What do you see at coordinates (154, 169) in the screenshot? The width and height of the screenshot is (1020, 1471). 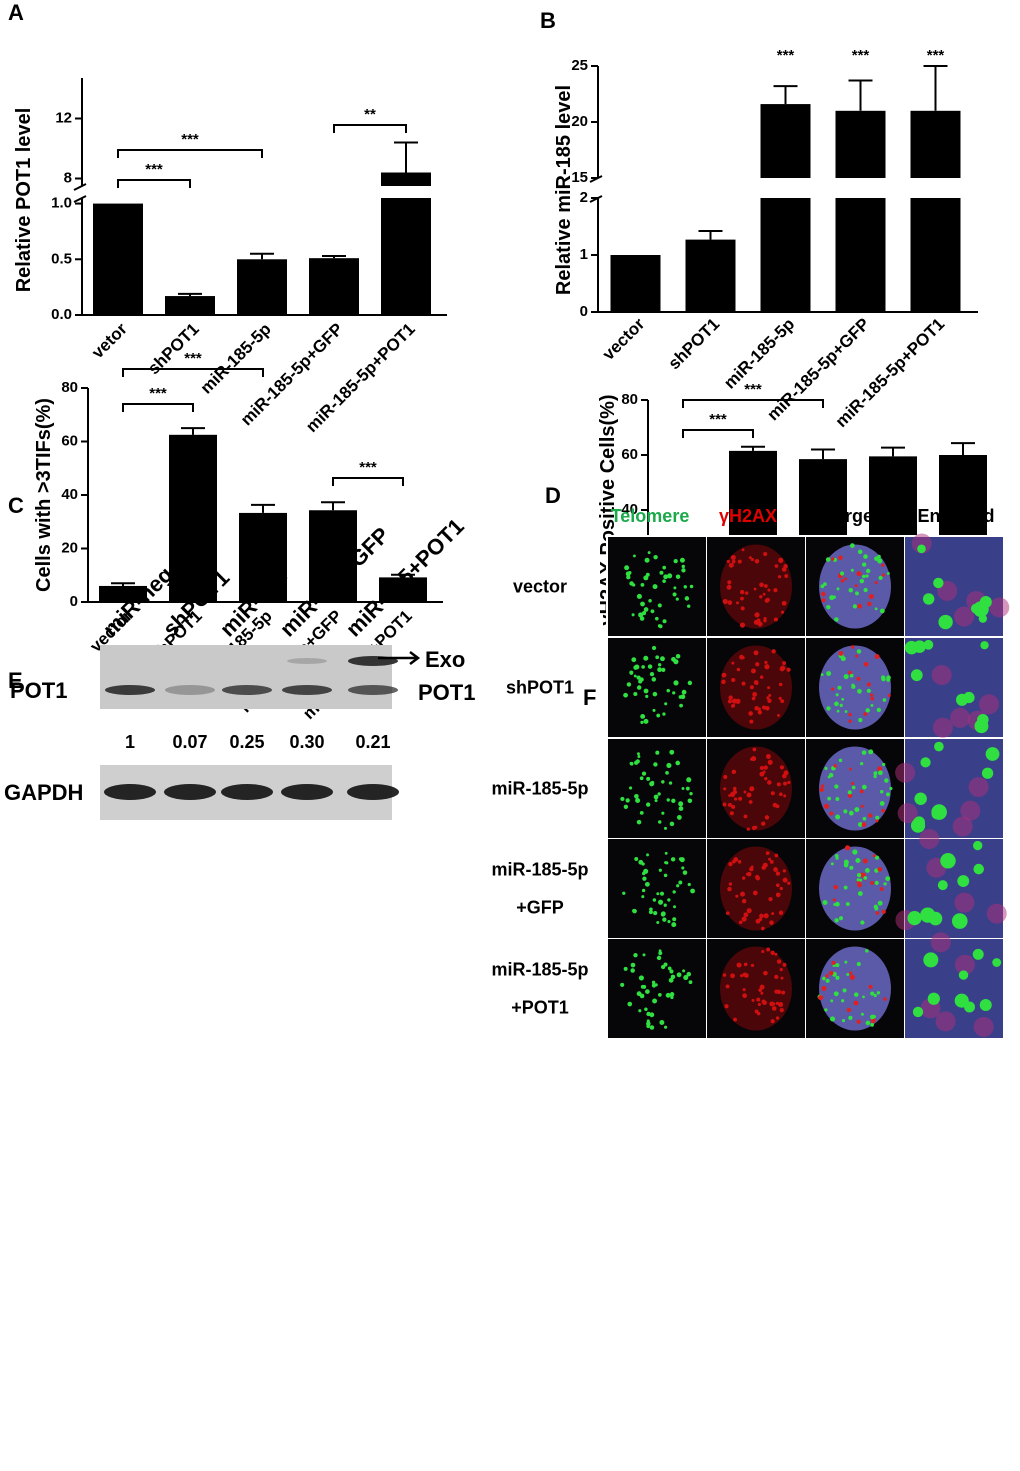 I see `significance-label: ***` at bounding box center [154, 169].